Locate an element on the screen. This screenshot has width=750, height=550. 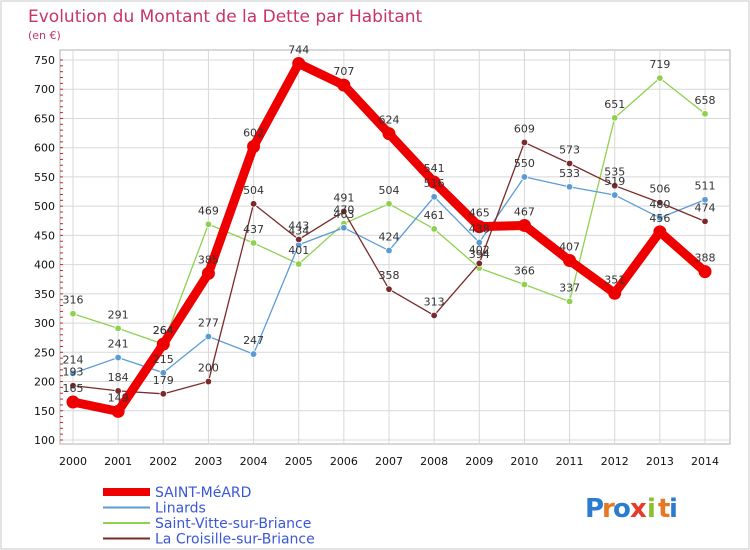
data-label: 149 is located at coordinates (118, 397).